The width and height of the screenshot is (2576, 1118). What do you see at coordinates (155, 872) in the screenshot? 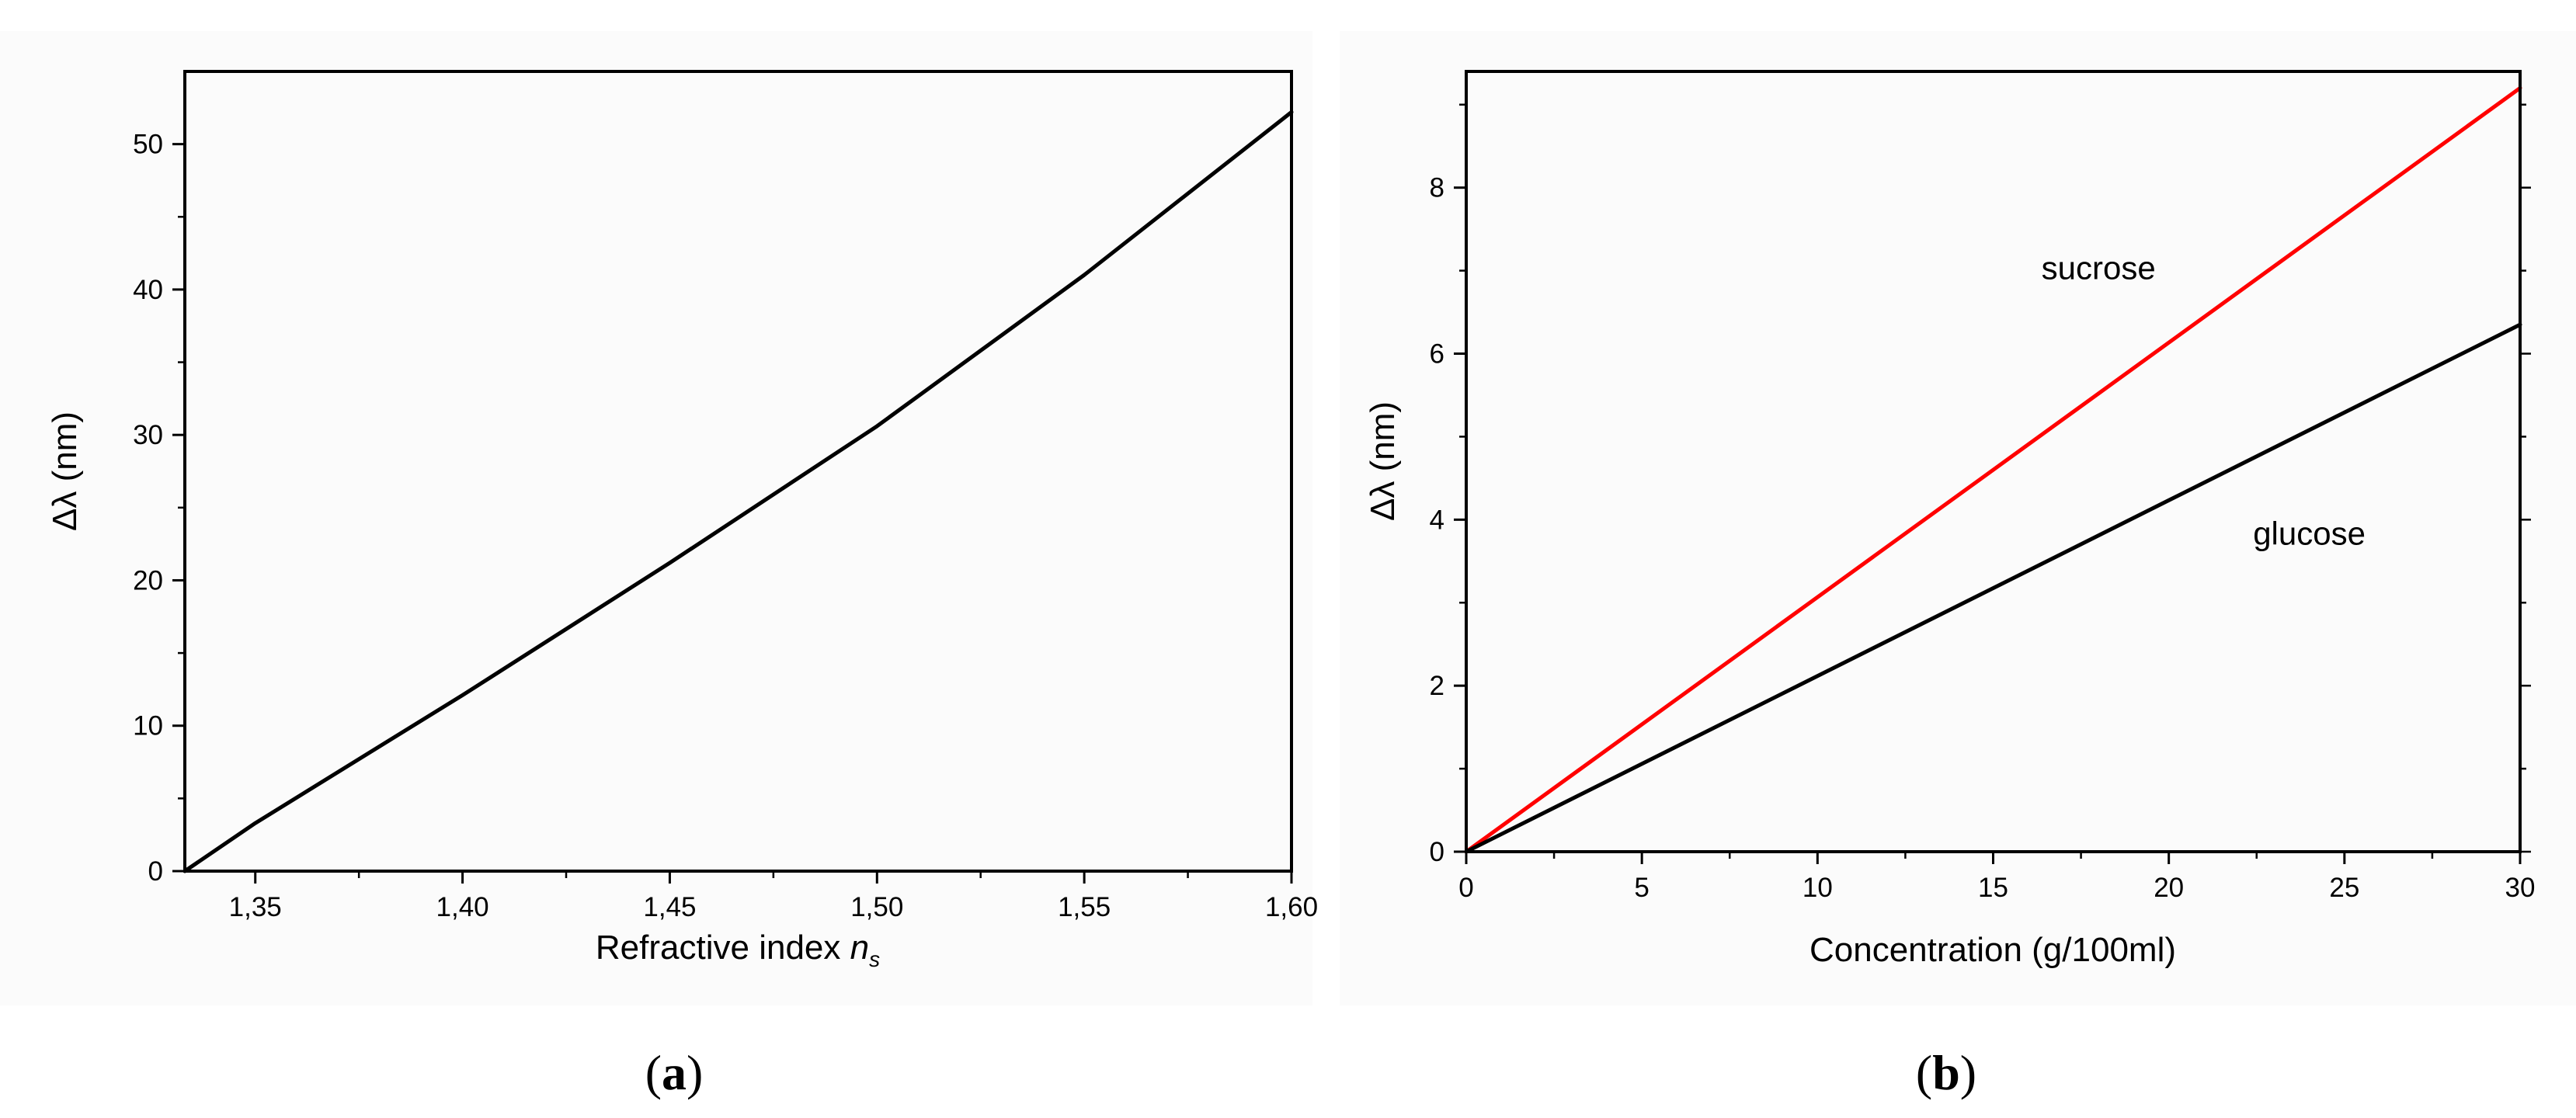
I see `chart-a-y-tick-label: 0` at bounding box center [155, 872].